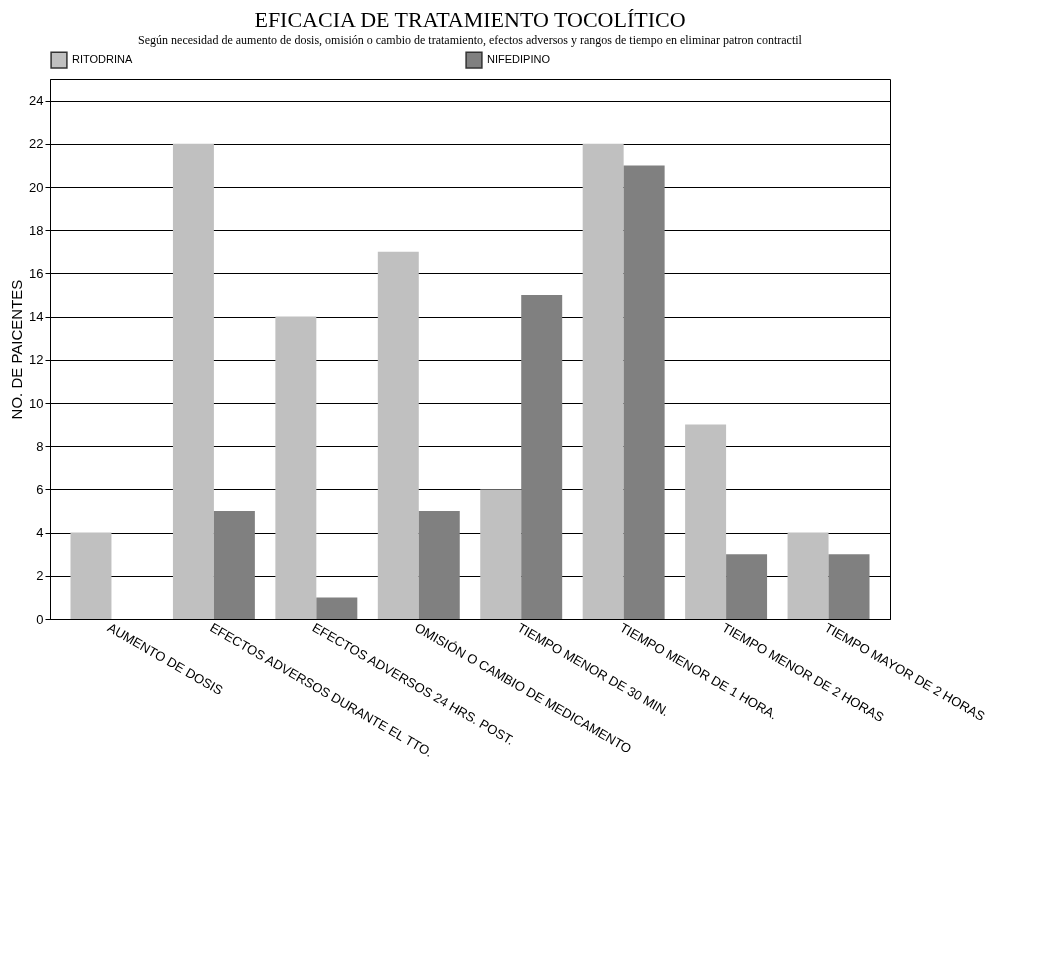  What do you see at coordinates (40, 576) in the screenshot?
I see `y-tick-label: 2` at bounding box center [40, 576].